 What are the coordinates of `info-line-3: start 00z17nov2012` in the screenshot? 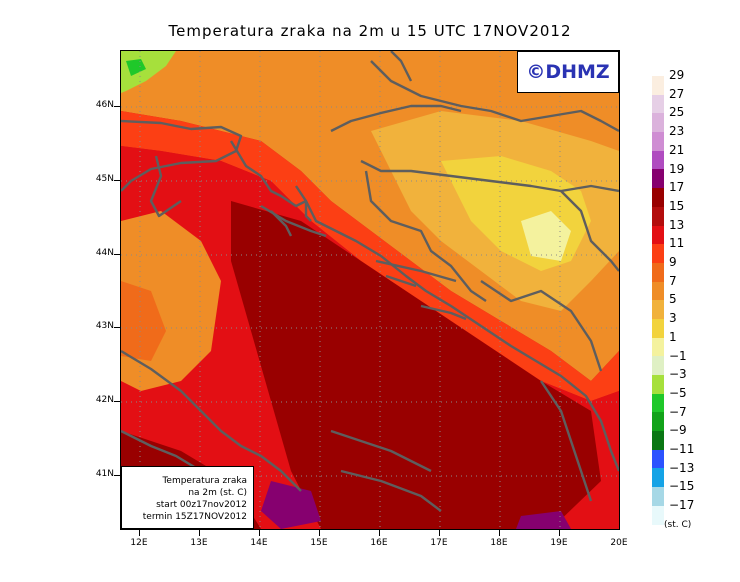 It's located at (201, 505).